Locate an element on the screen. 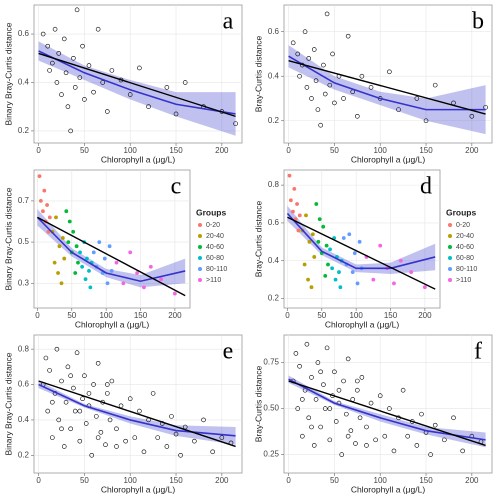  y-tick-label: 0.4 is located at coordinates (24, 419).